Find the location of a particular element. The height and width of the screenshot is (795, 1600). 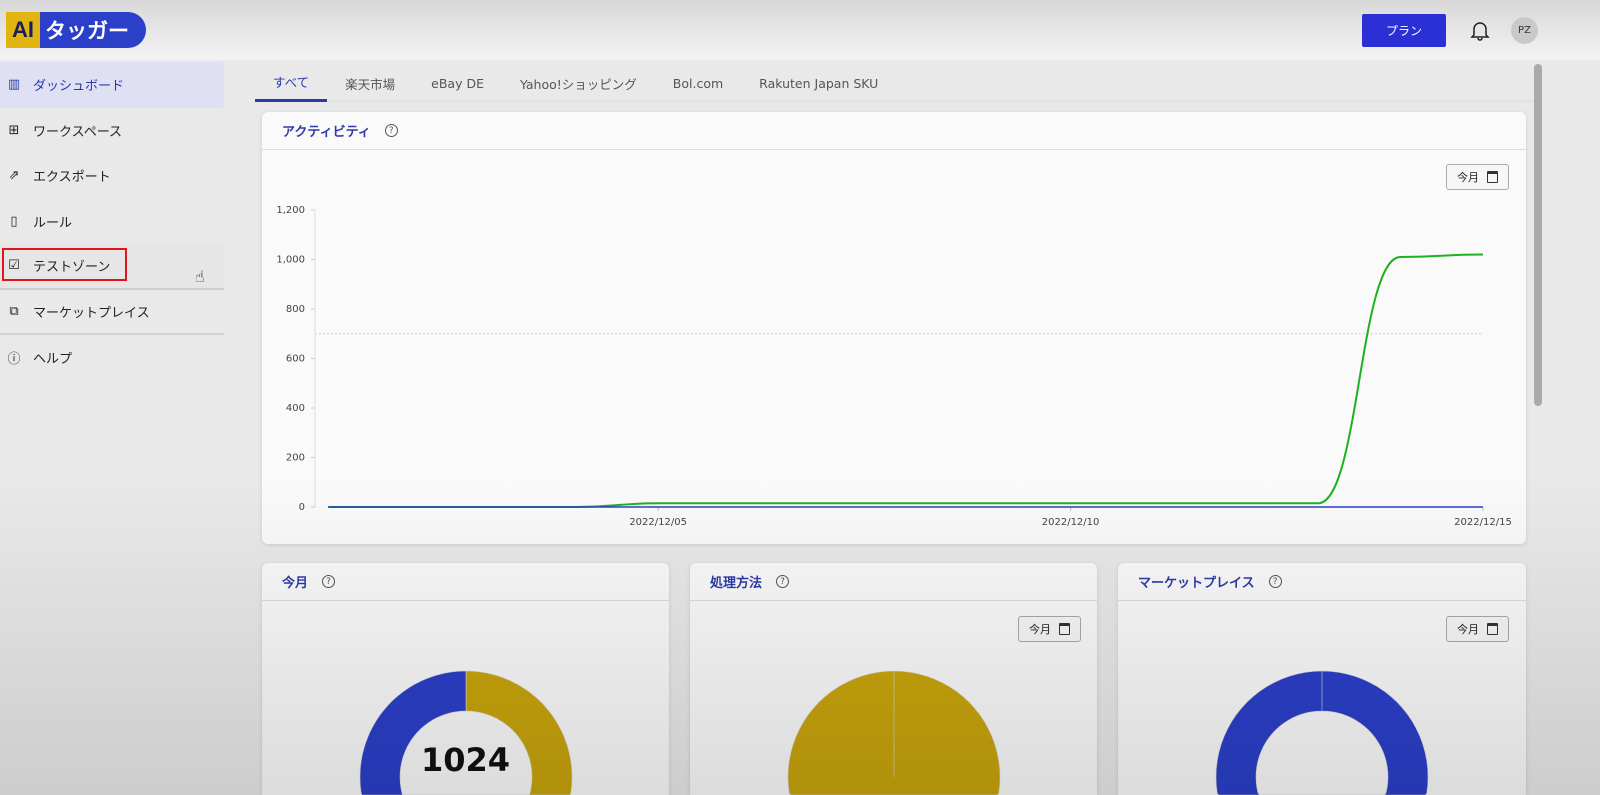

sidebar-item-label: ダッシュボード is located at coordinates (79, 87).